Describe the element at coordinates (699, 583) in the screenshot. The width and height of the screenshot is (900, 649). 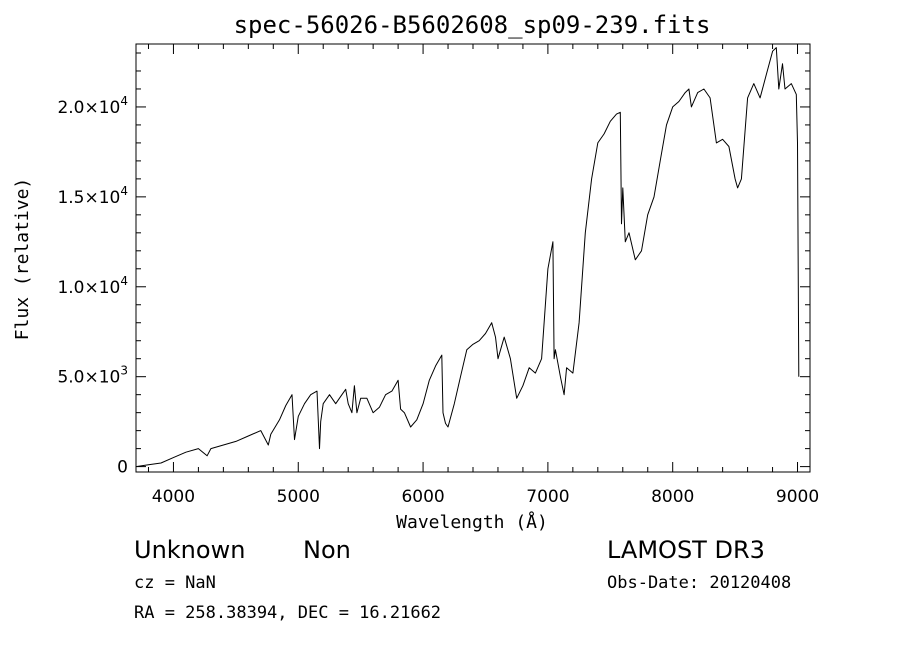
I see `observation-date: Obs-Date: 20120408` at that location.